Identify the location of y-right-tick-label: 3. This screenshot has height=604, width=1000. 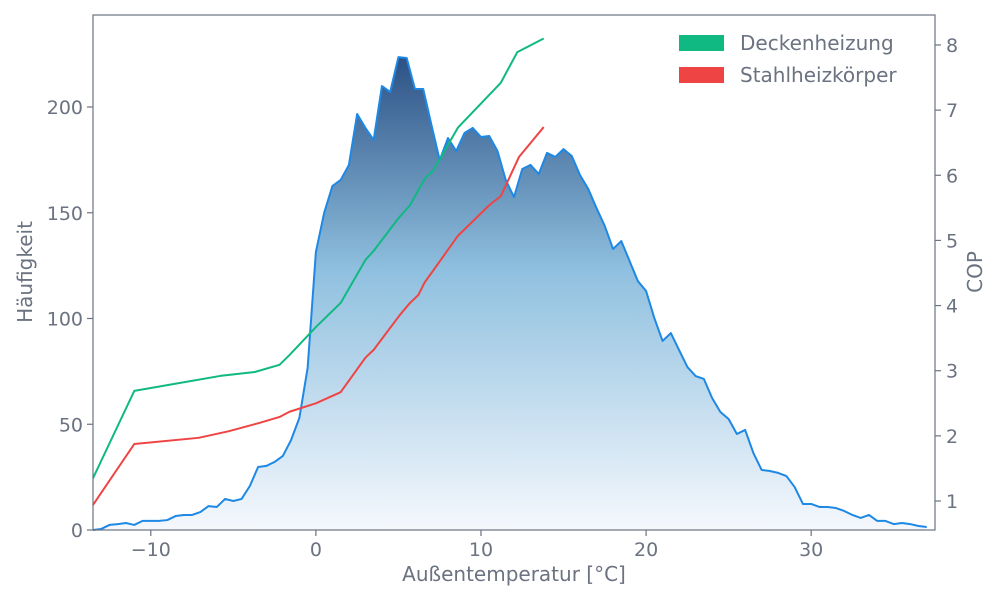
(952, 372).